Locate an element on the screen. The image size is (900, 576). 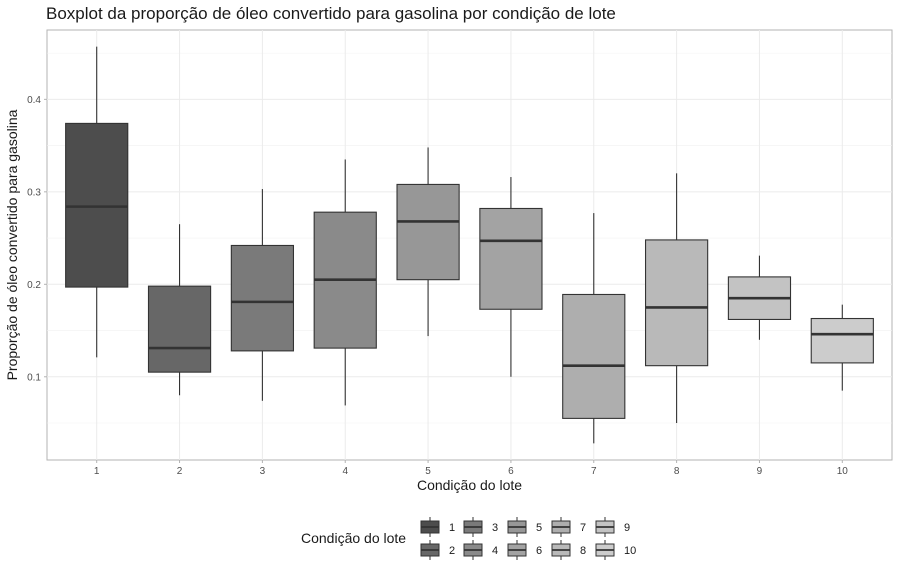
legend-label: 8 is located at coordinates (583, 551).